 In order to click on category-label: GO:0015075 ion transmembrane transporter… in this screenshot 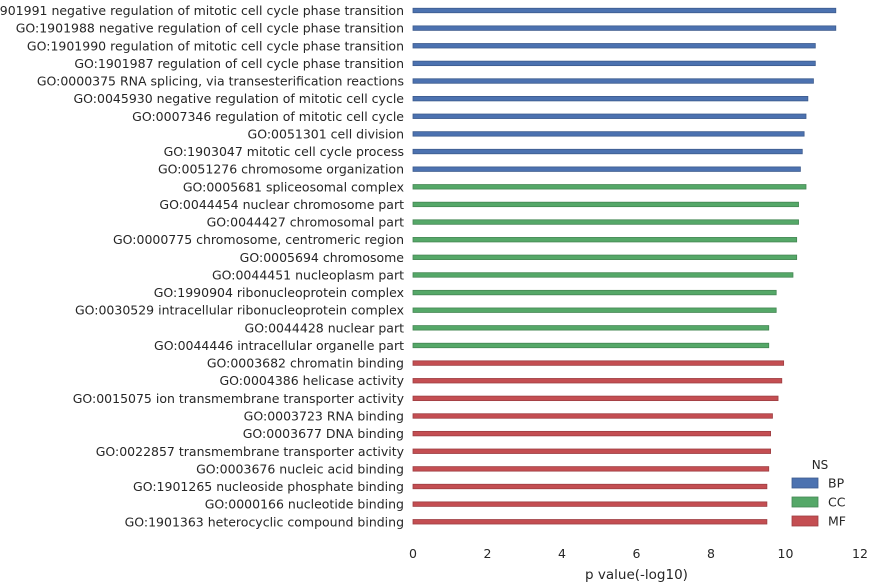, I will do `click(239, 398)`.